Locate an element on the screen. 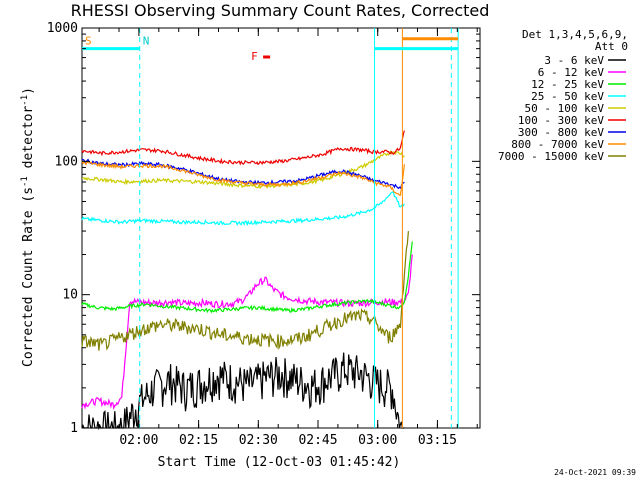 Image resolution: width=640 pixels, height=480 pixels. y-axis-label-main: Corrected Count Rate (s is located at coordinates (28, 277).